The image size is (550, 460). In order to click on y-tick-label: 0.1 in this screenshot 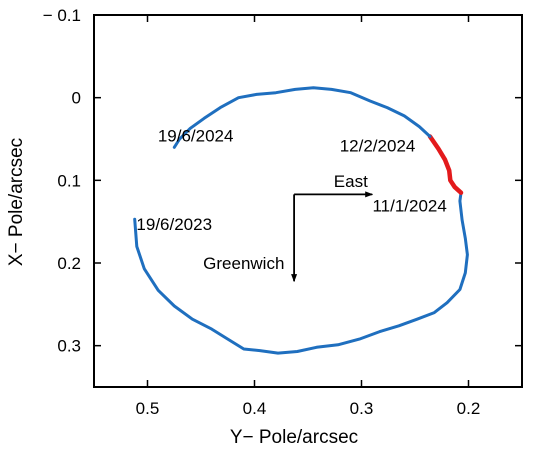, I will do `click(69, 180)`.